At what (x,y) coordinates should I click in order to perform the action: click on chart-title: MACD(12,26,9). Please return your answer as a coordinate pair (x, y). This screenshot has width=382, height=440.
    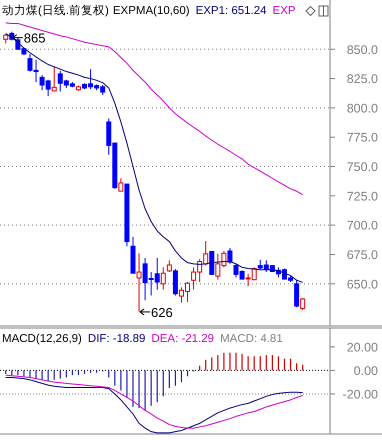
    Looking at the image, I should click on (42, 339).